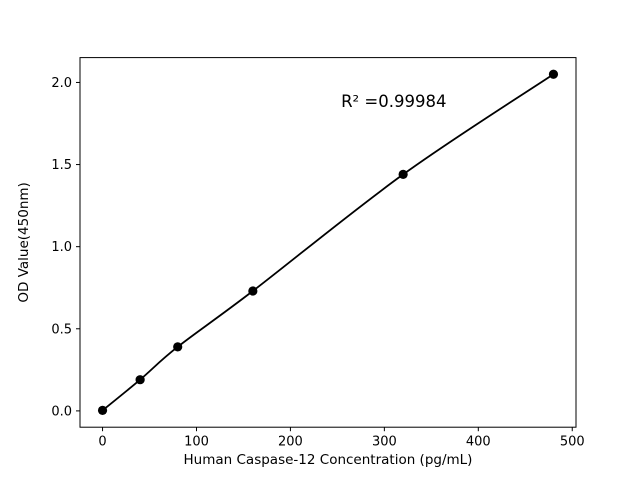 This screenshot has height=480, width=640. I want to click on x-tick-label: 100, so click(196, 442).